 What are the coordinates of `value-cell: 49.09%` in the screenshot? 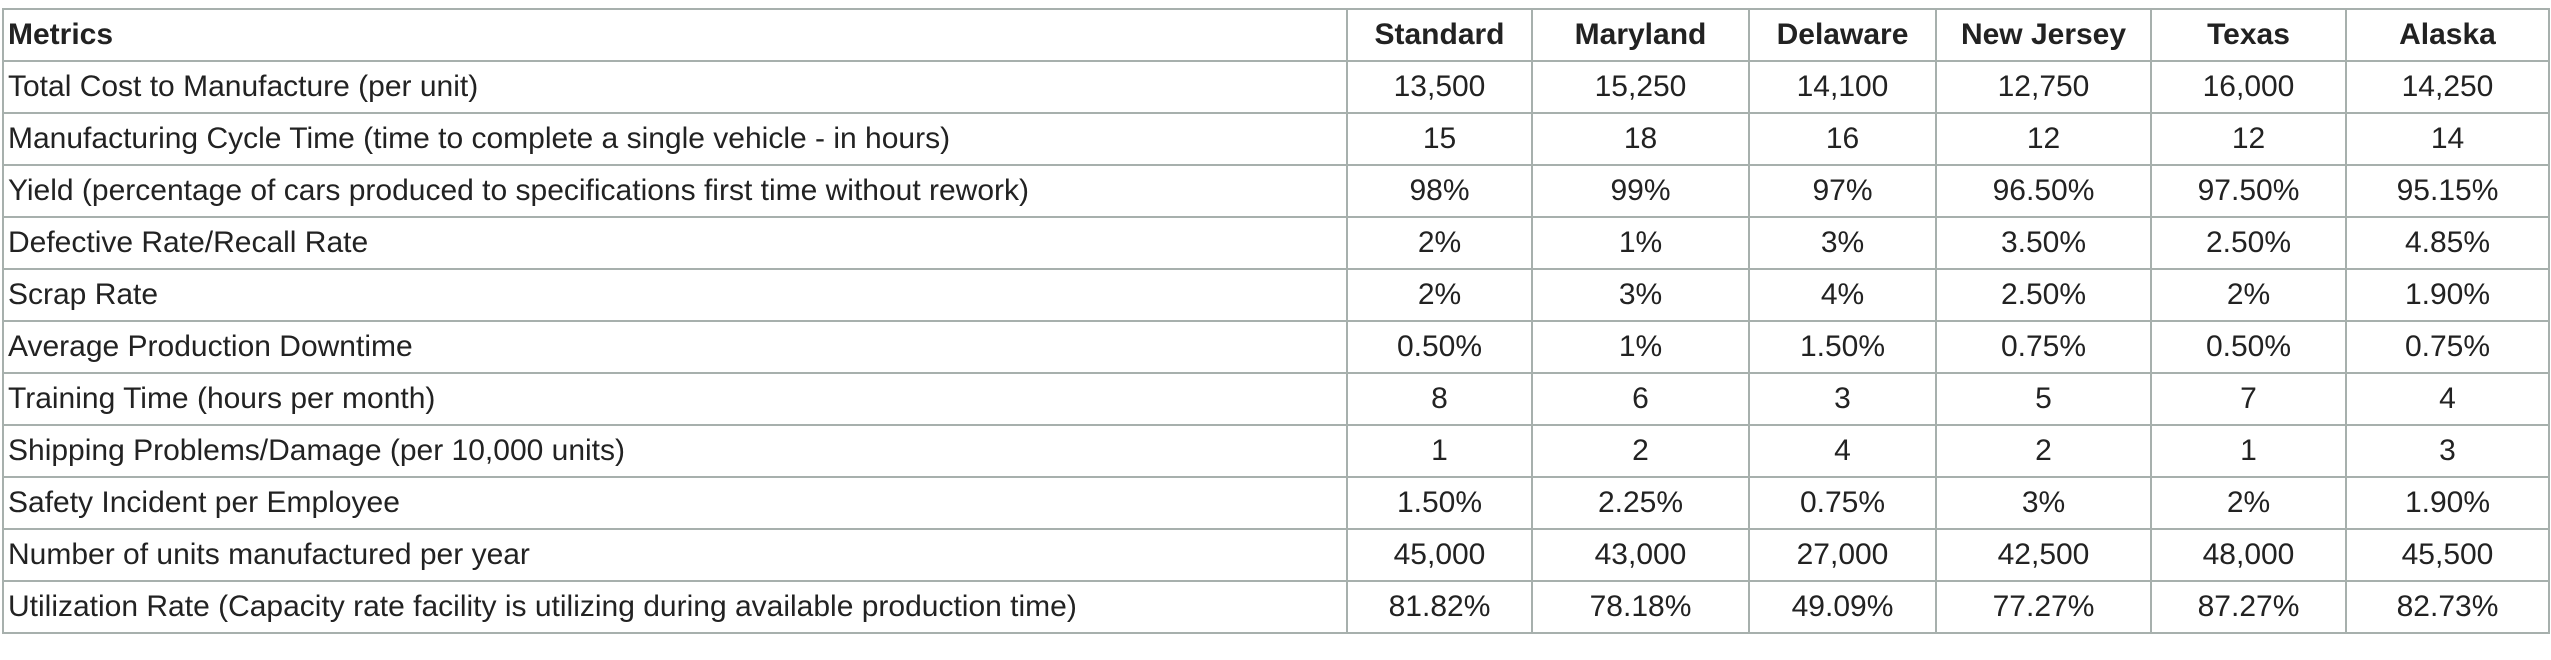 It's located at (1842, 607).